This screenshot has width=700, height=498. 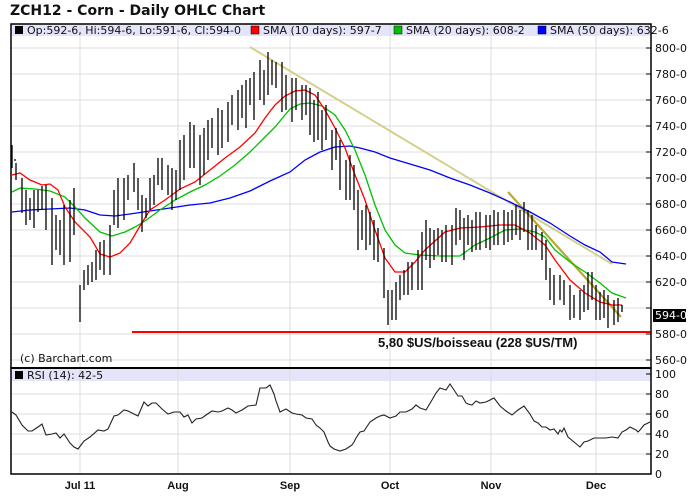 I want to click on last-price-badge, so click(x=669, y=315).